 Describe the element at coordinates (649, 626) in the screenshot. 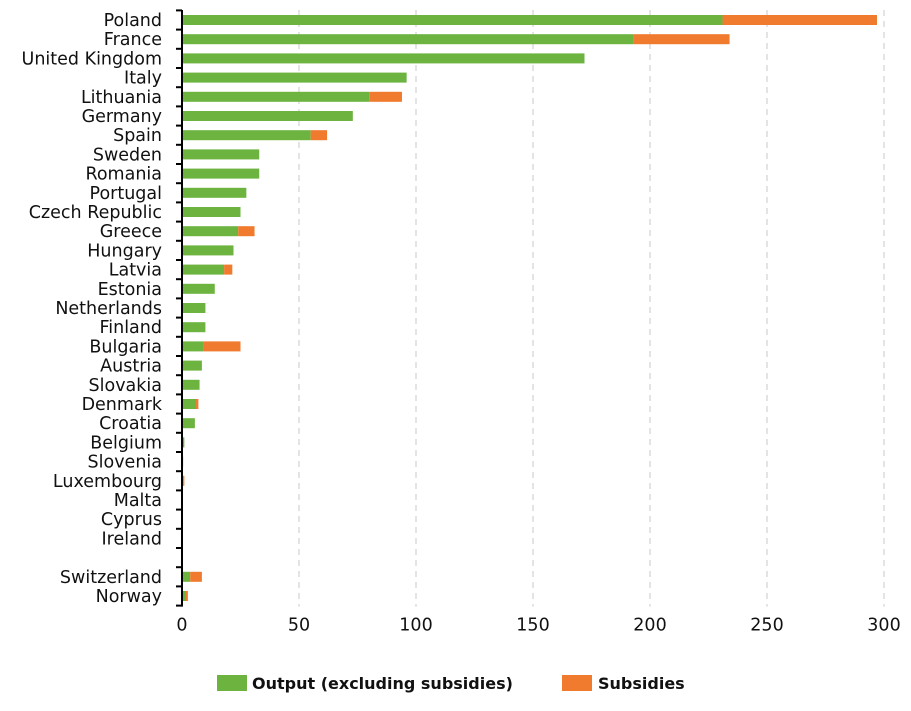

I see `x-tick-label: 200` at that location.